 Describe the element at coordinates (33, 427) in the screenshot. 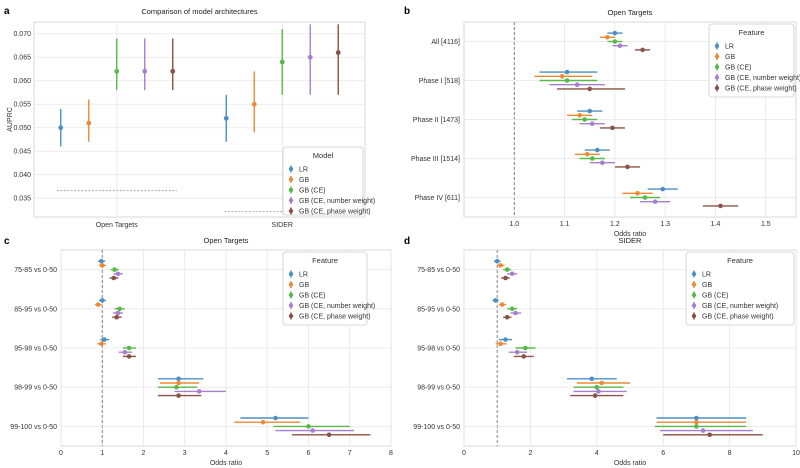

I see `ytick-label-c-4: 99-100 vs 0-50` at that location.